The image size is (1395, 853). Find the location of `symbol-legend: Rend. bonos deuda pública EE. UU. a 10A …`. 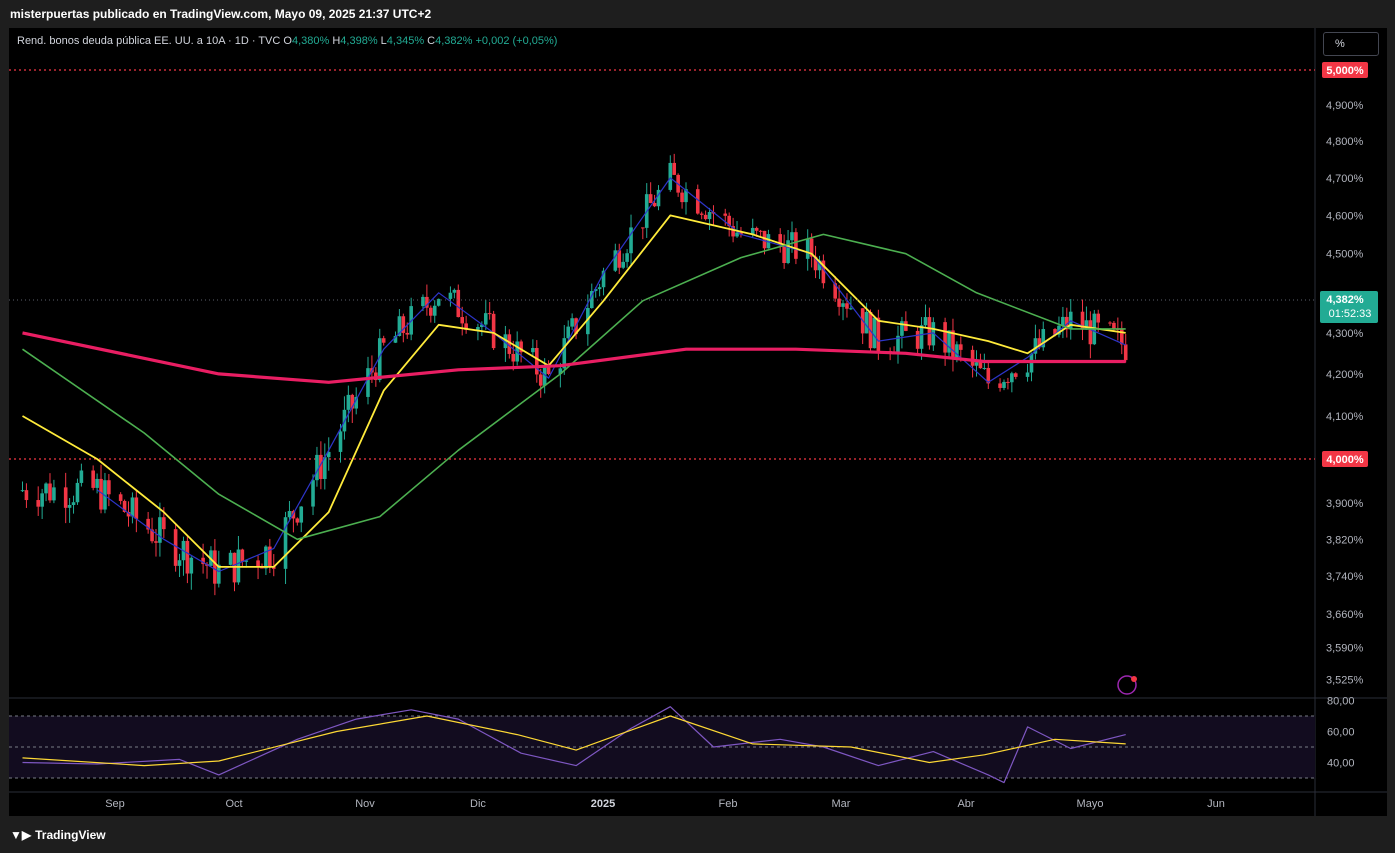

symbol-legend: Rend. bonos deuda pública EE. UU. a 10A … is located at coordinates (287, 41).